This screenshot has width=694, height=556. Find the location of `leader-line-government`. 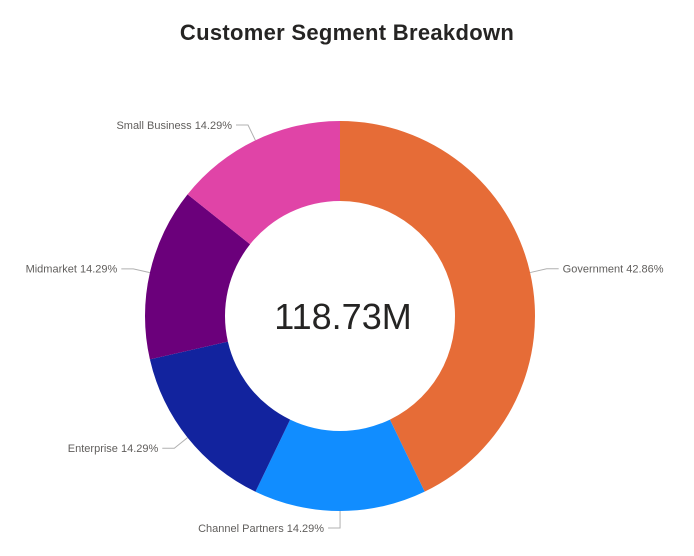

leader-line-government is located at coordinates (544, 271).